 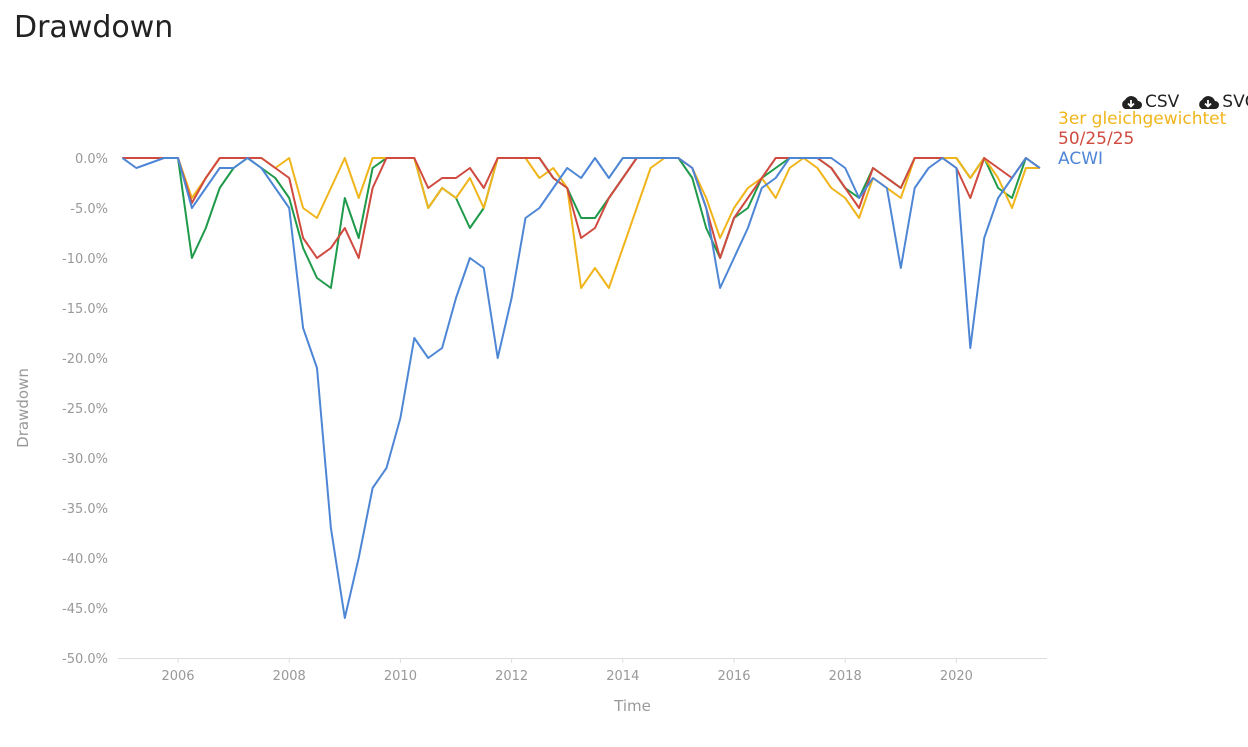 I want to click on download-button: CSV, so click(x=1149, y=102).